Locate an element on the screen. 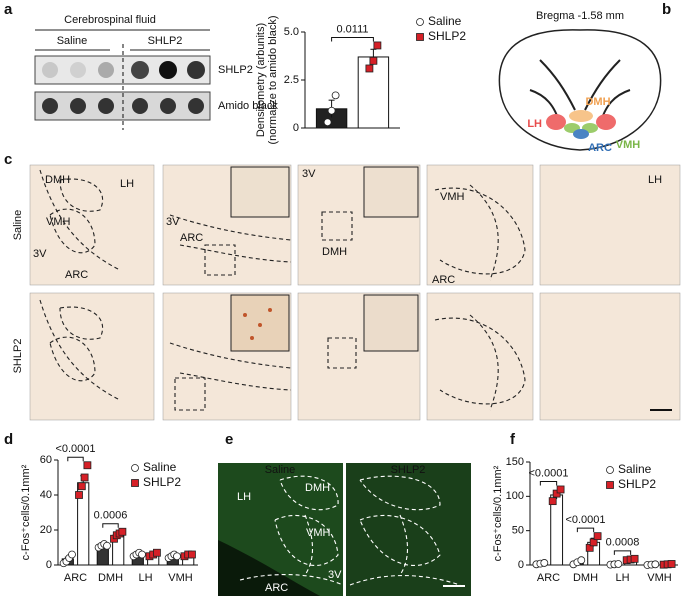 The height and width of the screenshot is (612, 685). legend-label: SHLP2 is located at coordinates (162, 482).